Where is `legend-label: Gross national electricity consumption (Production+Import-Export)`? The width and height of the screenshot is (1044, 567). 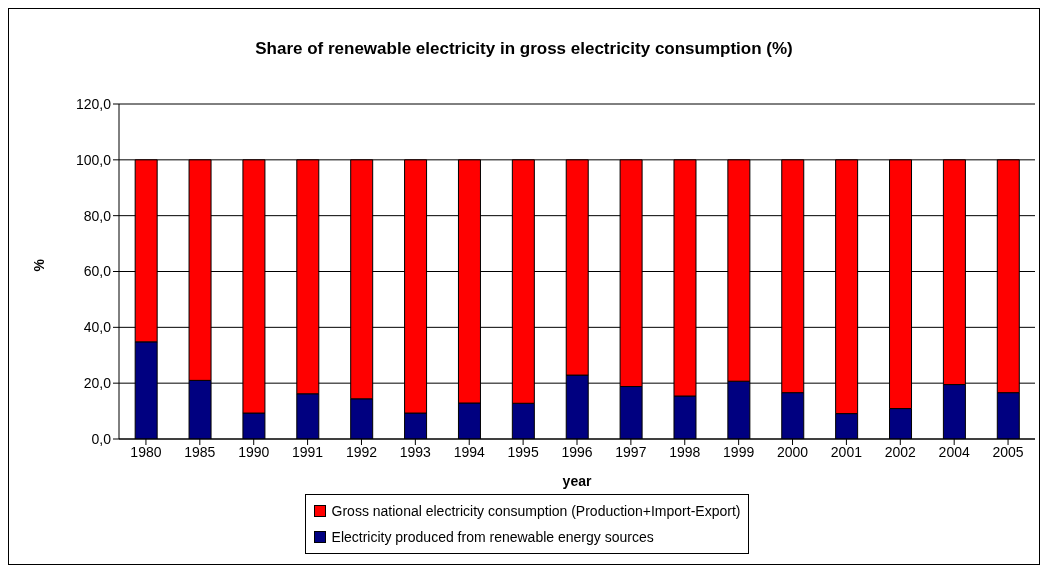 legend-label: Gross national electricity consumption (Production+Import-Export) is located at coordinates (536, 511).